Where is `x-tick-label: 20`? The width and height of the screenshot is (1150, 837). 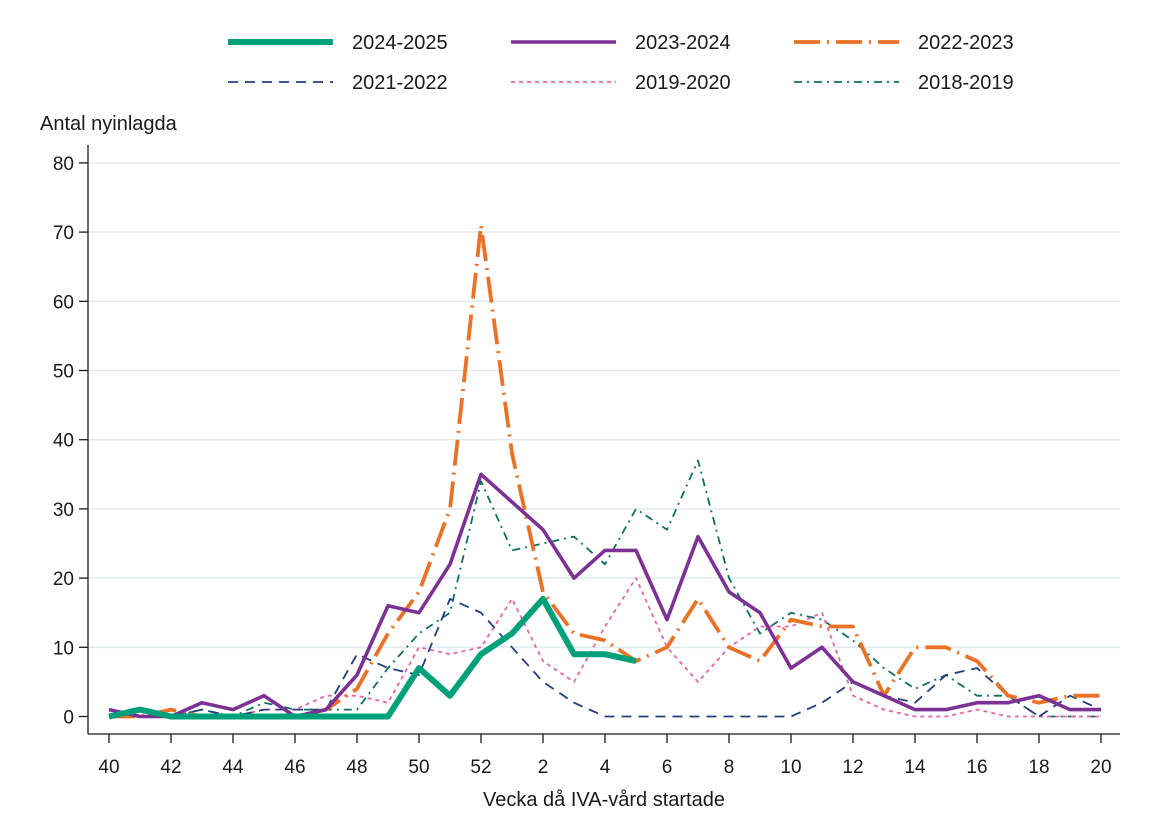
x-tick-label: 20 is located at coordinates (1100, 767).